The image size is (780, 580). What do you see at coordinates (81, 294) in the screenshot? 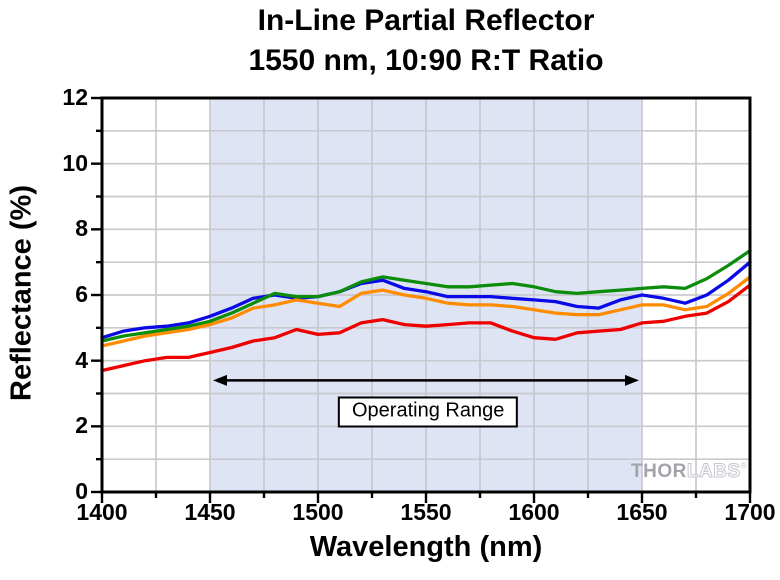
I see `y-tick-label: 6` at bounding box center [81, 294].